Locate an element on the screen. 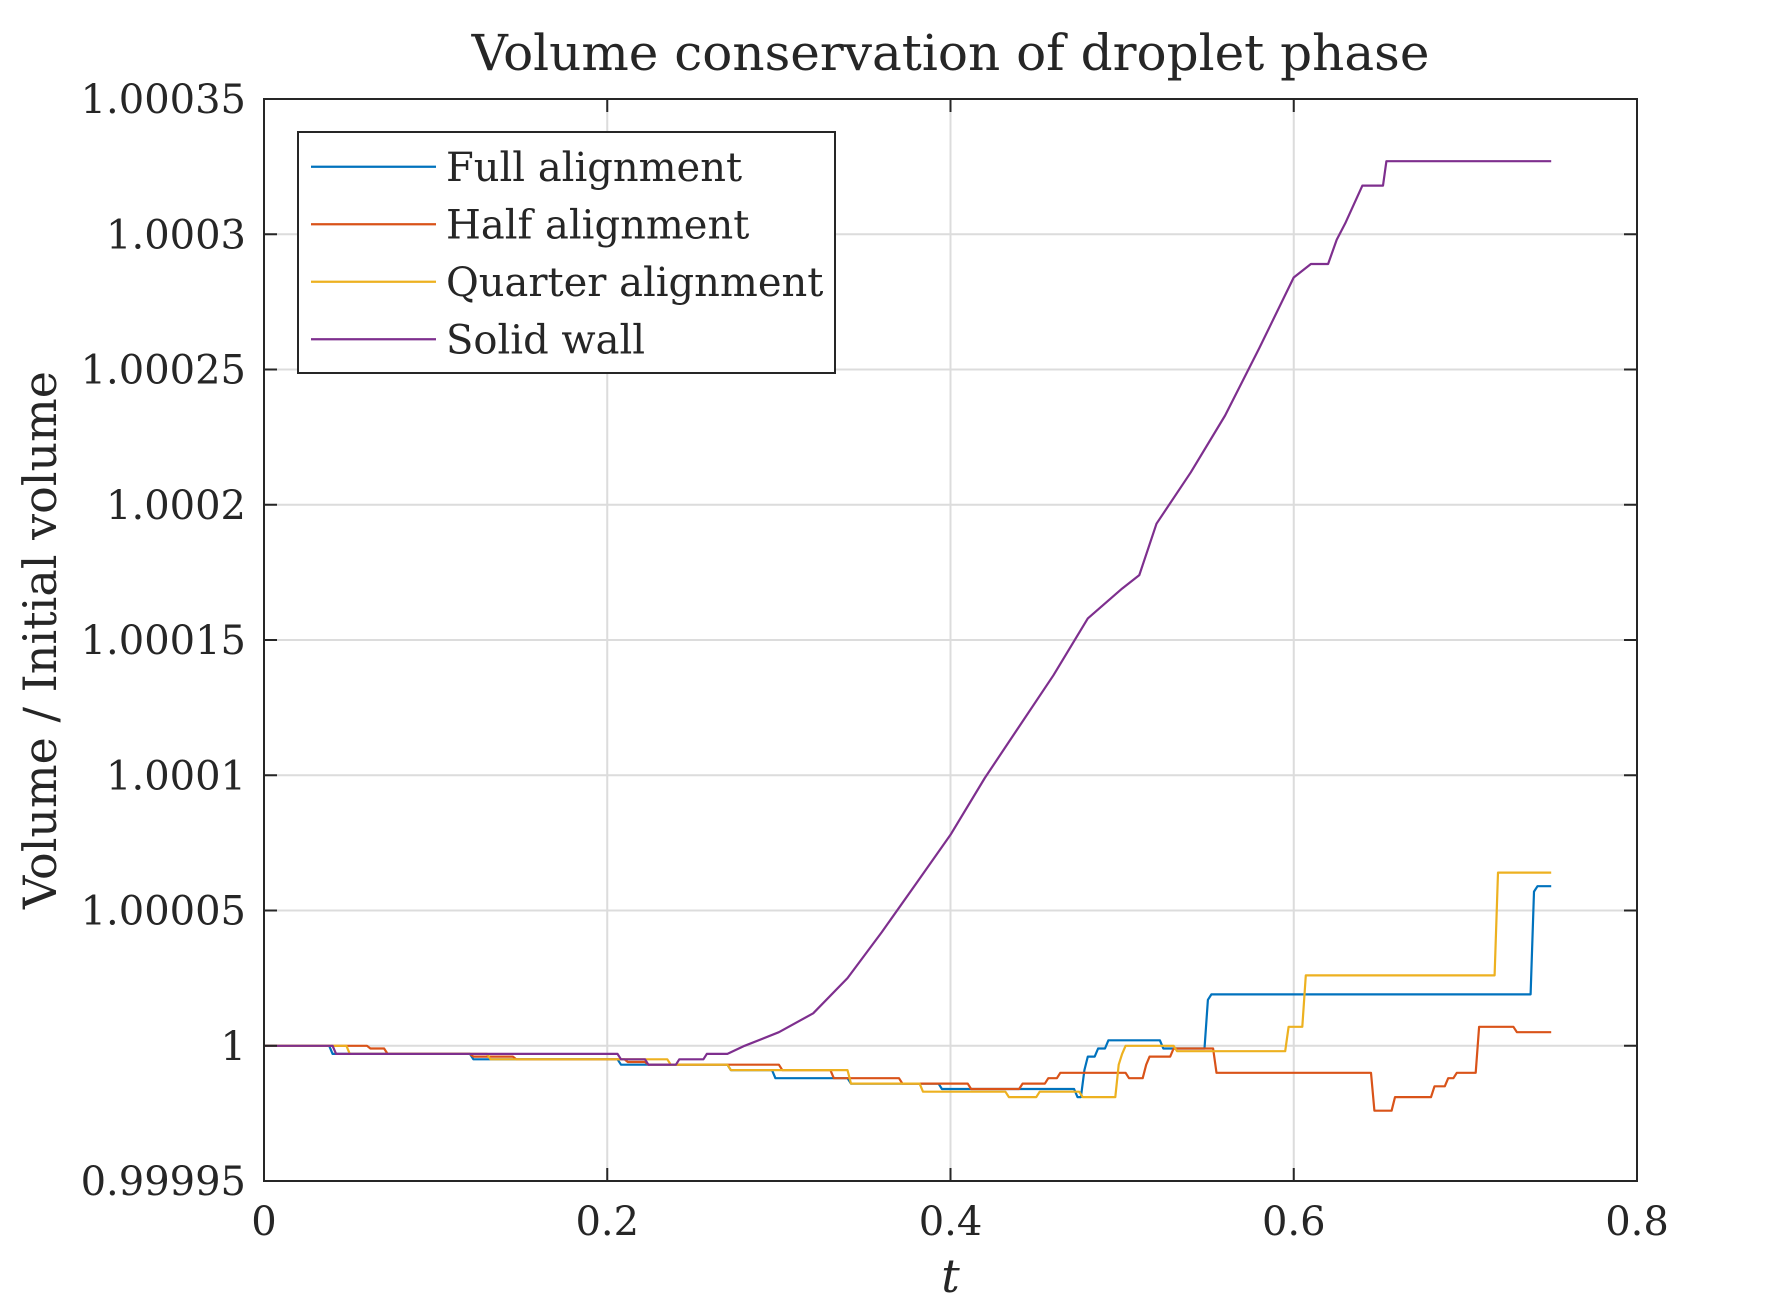 The image size is (1781, 1313). x-tick-label: 0 is located at coordinates (263, 1222).